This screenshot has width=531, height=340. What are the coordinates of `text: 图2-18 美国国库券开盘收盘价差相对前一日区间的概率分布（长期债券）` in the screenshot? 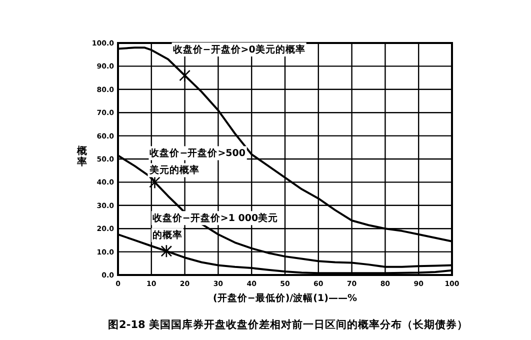 It's located at (288, 324).